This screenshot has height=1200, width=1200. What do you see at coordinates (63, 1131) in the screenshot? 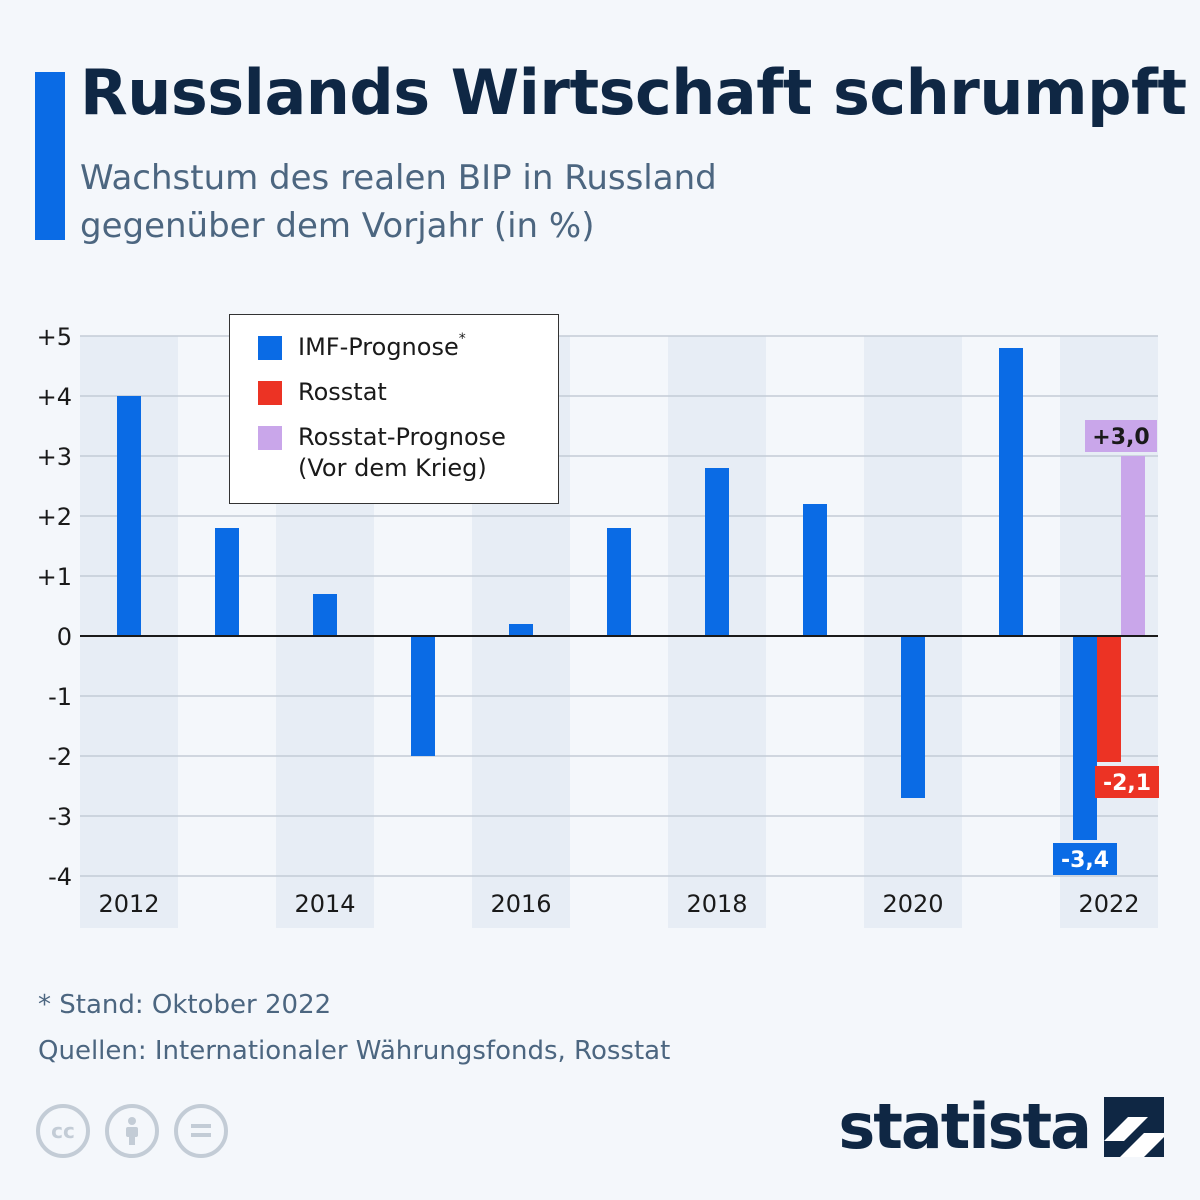
I see `cc-icon: cc` at bounding box center [63, 1131].